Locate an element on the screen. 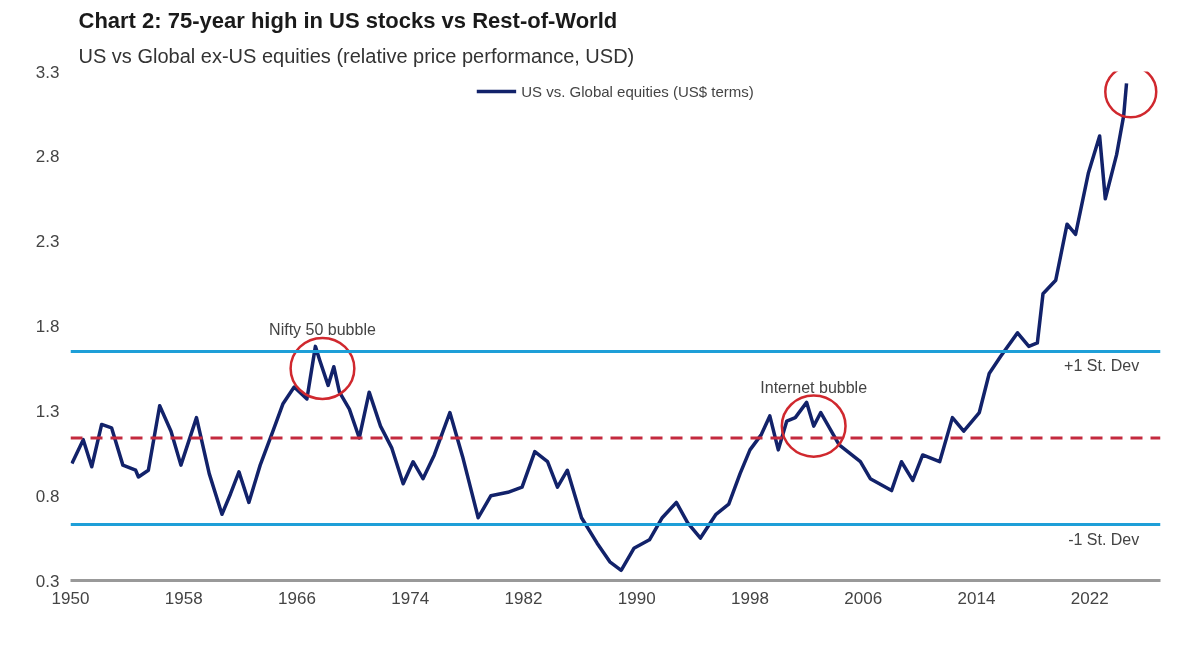 This screenshot has width=1197, height=648. legend-label: US vs. Global equities (US$ terms) is located at coordinates (637, 91).